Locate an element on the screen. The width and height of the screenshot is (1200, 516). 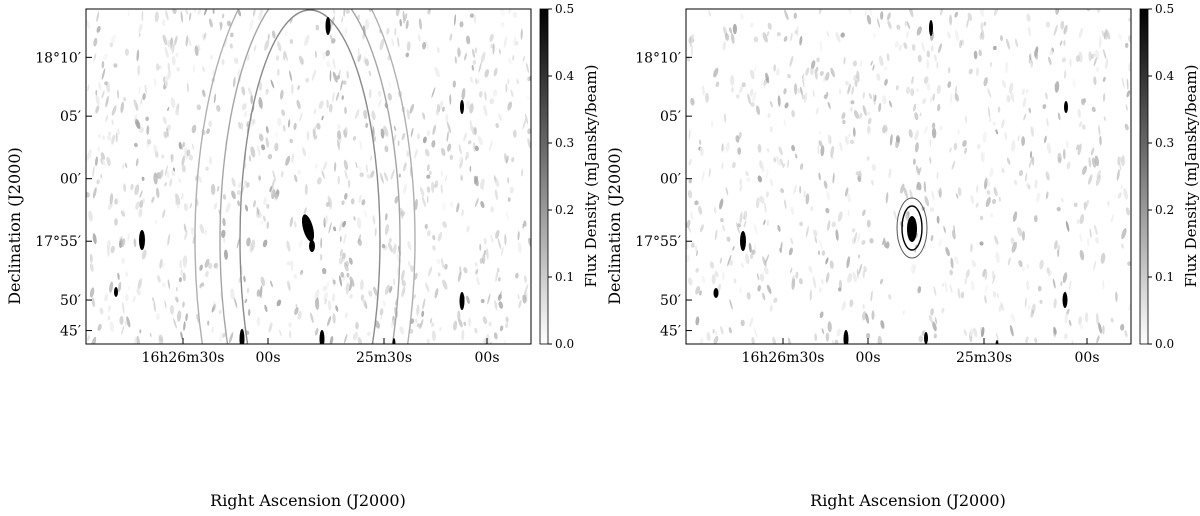
colorbar-tick-label: 0.3 is located at coordinates (1164, 143).